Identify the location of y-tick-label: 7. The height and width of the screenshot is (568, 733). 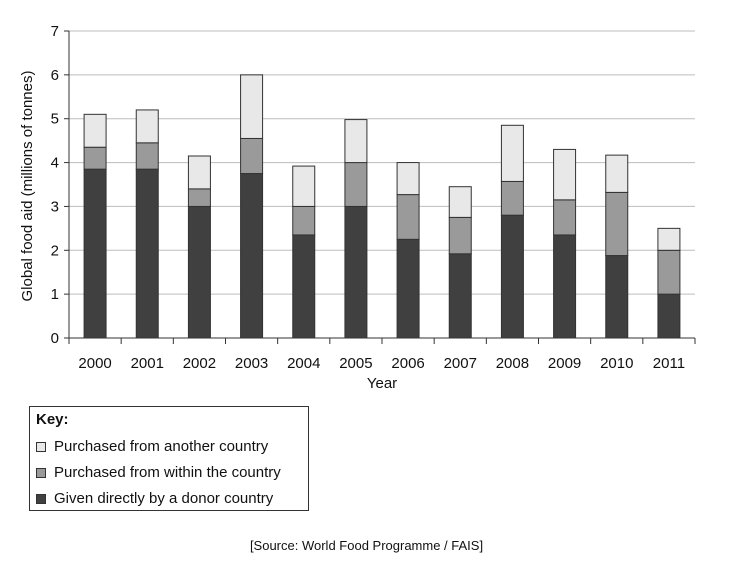
(55, 31).